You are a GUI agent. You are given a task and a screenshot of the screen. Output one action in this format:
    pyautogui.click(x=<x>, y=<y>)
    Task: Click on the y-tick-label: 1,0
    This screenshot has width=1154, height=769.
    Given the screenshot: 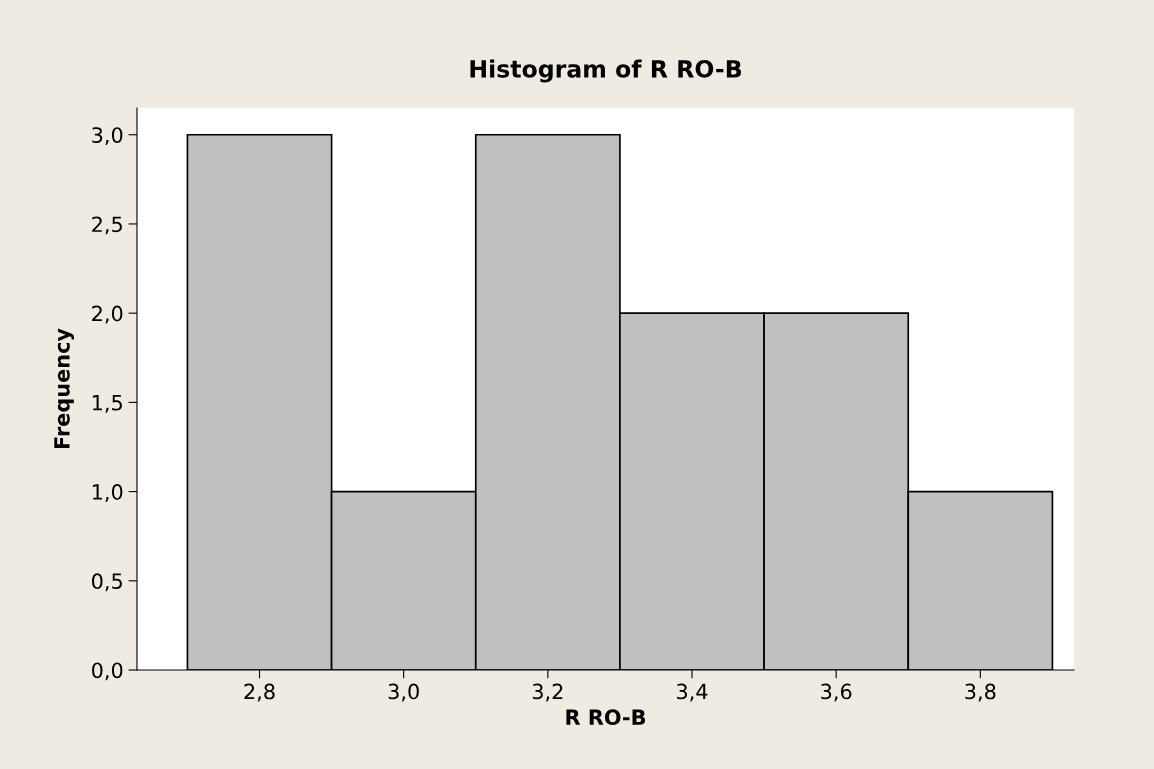 What is the action you would take?
    pyautogui.click(x=107, y=493)
    